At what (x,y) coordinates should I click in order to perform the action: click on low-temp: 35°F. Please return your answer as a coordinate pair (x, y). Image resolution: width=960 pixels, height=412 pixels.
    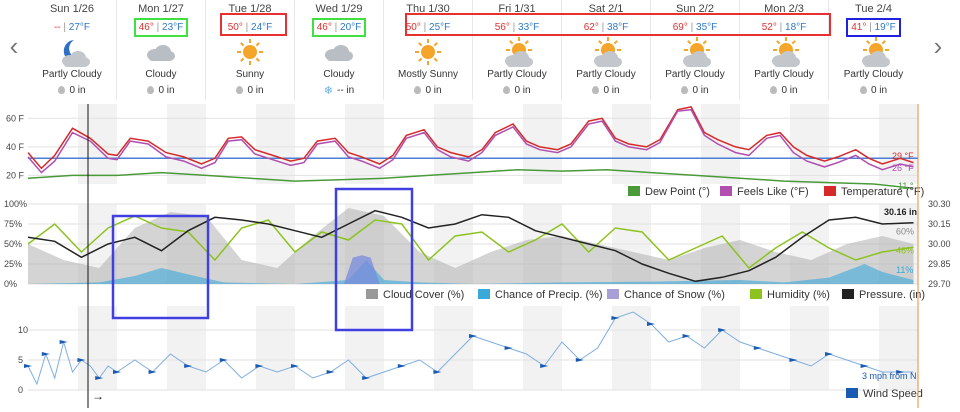
    Looking at the image, I should click on (707, 27).